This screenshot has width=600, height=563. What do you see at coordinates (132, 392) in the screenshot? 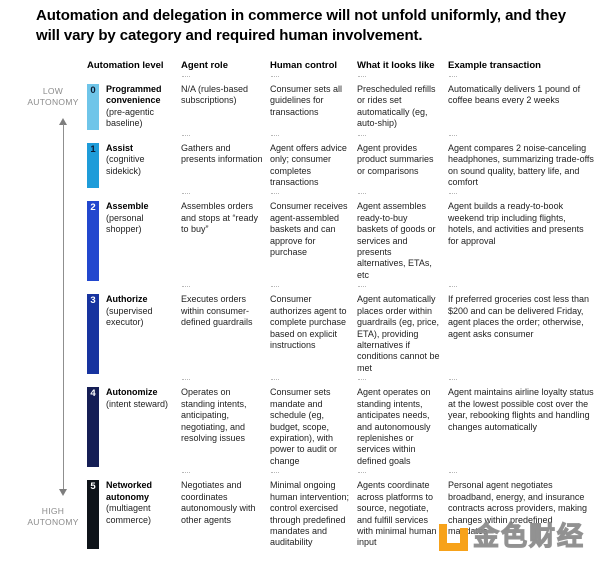
I see `level-name: Autonomize` at bounding box center [132, 392].